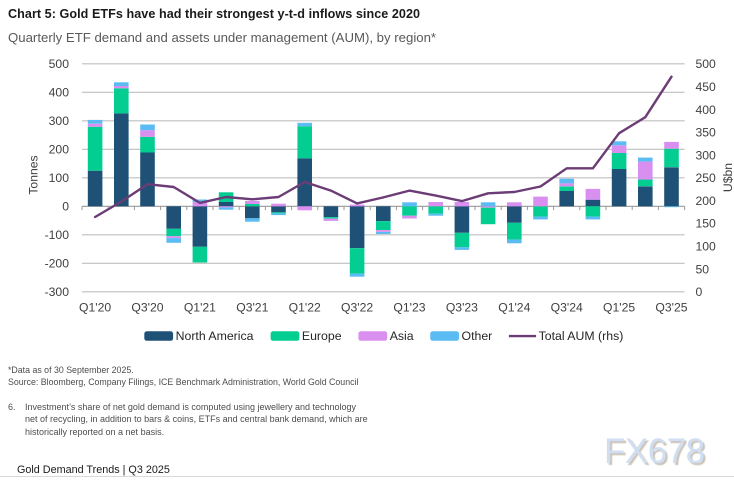 The width and height of the screenshot is (734, 488). I want to click on svg-text: Tonnes, so click(34, 174).